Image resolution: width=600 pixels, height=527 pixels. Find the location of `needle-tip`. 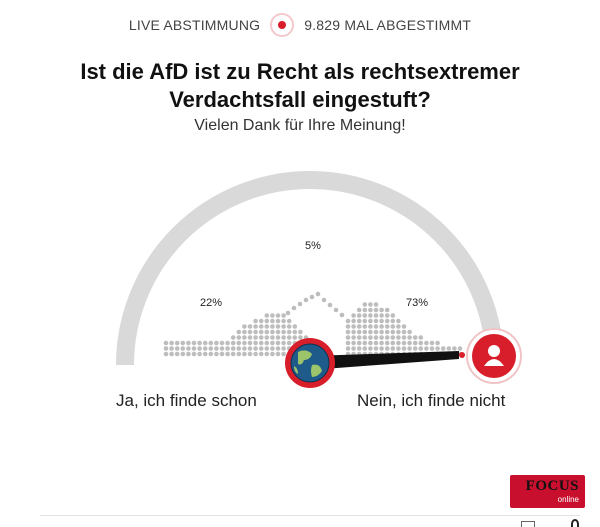

needle-tip is located at coordinates (462, 355).